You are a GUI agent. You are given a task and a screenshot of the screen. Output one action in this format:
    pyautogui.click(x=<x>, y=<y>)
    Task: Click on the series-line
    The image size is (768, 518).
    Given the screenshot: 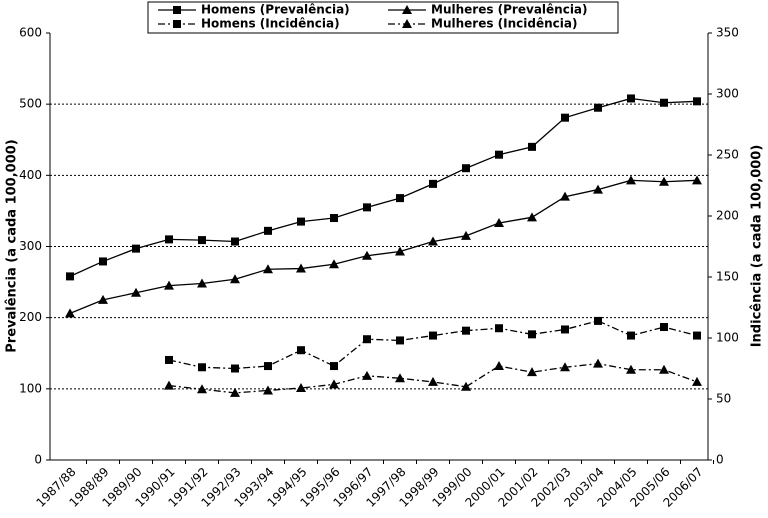 What is the action you would take?
    pyautogui.click(x=433, y=345)
    